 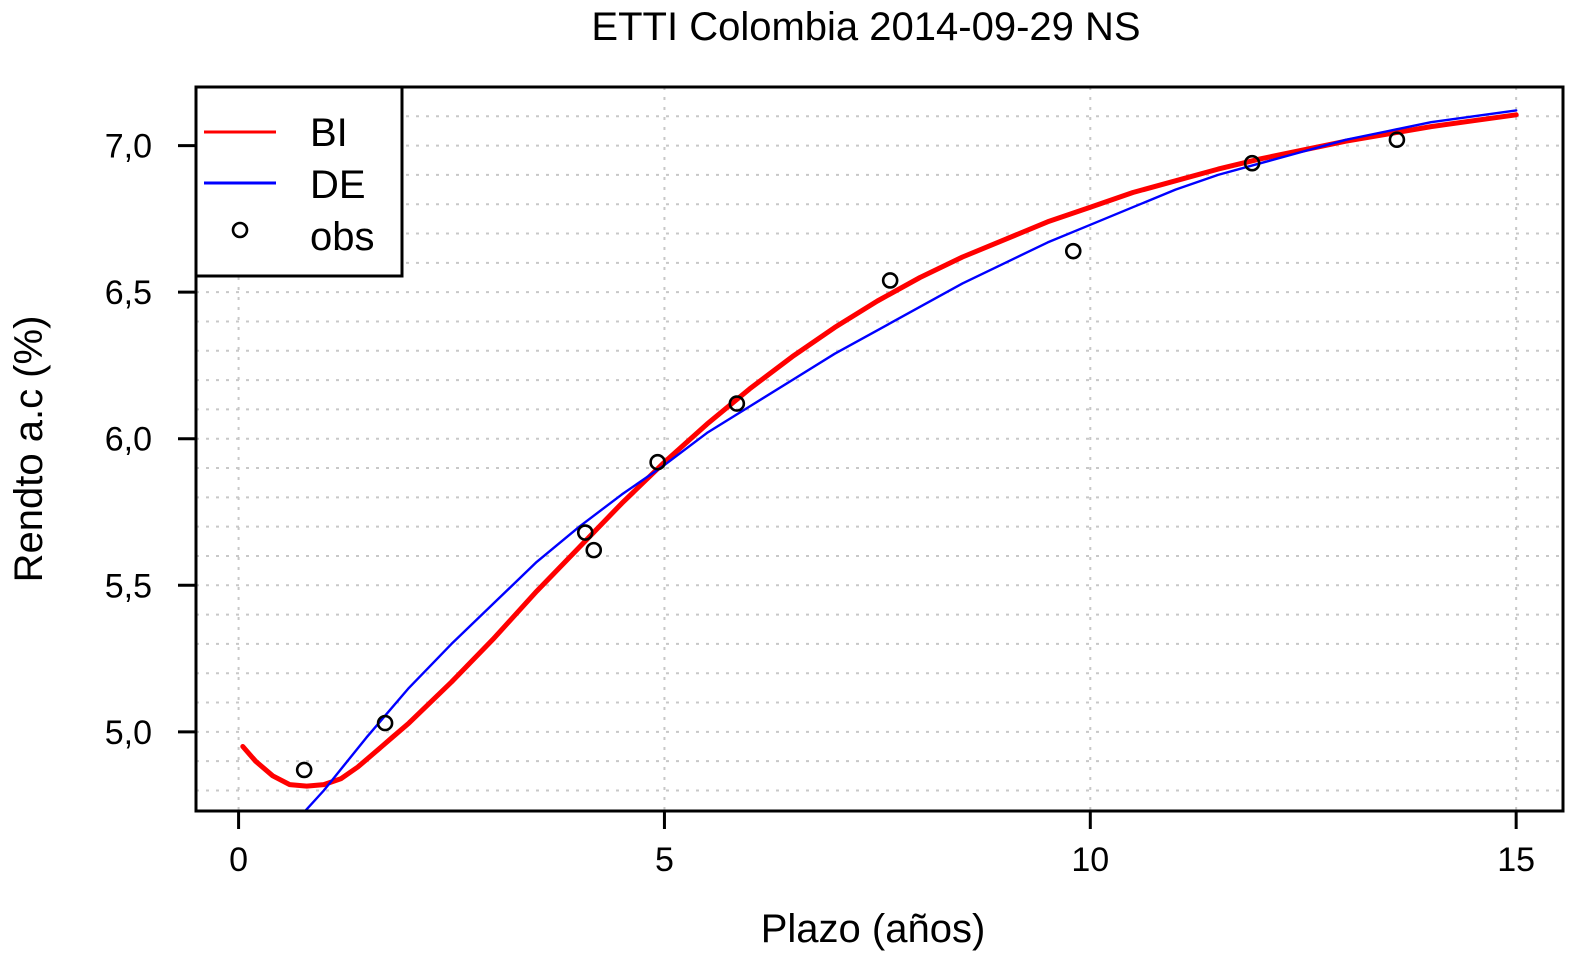 What do you see at coordinates (299, 181) in the screenshot?
I see `legend: BI DE obs` at bounding box center [299, 181].